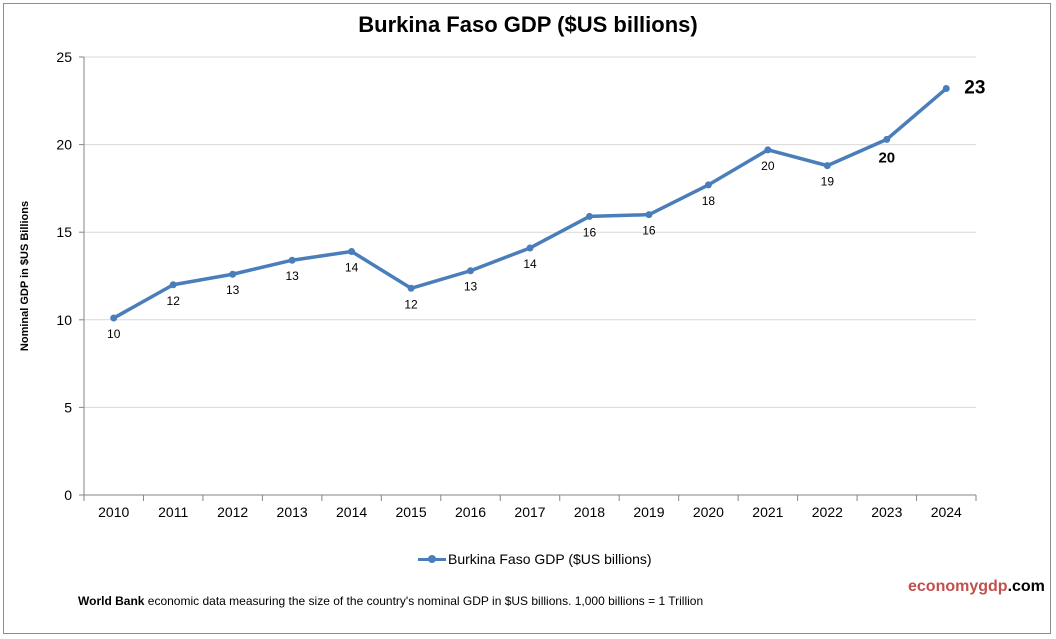  What do you see at coordinates (113, 512) in the screenshot?
I see `x-tick-label: 2010` at bounding box center [113, 512].